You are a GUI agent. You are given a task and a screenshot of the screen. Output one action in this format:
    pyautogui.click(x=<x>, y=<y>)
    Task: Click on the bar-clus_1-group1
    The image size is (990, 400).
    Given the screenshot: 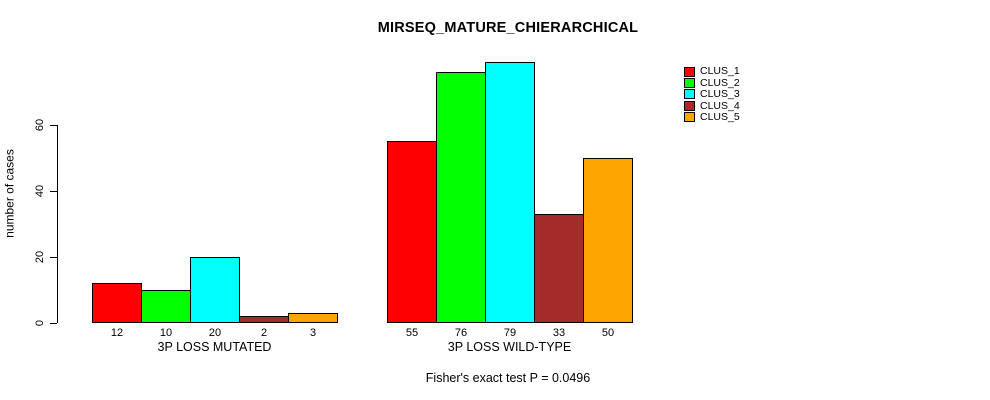 What is the action you would take?
    pyautogui.click(x=117, y=303)
    